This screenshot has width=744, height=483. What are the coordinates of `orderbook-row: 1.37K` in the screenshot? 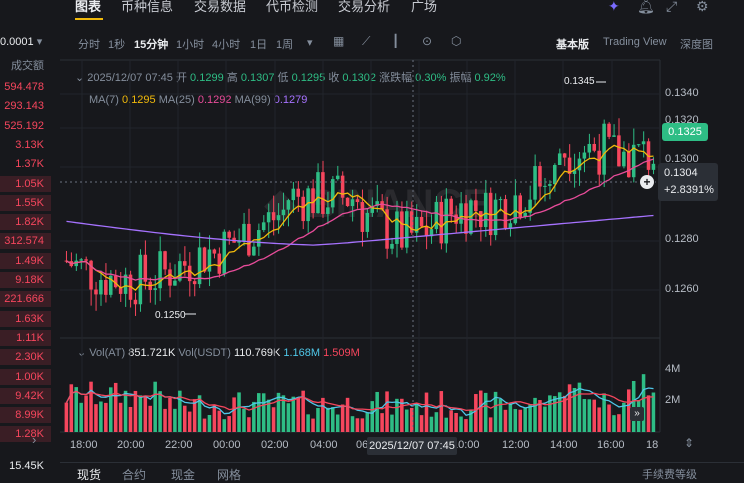 It's located at (29, 164).